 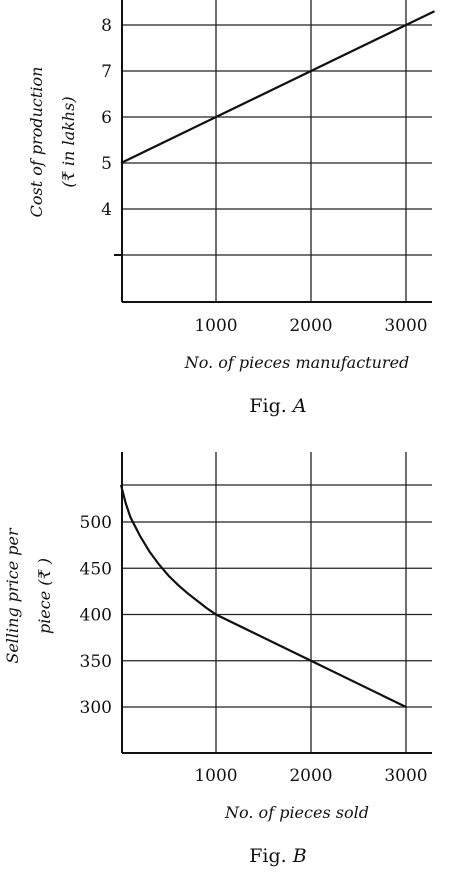 What do you see at coordinates (106, 118) in the screenshot?
I see `y-tick-label-3: 6` at bounding box center [106, 118].